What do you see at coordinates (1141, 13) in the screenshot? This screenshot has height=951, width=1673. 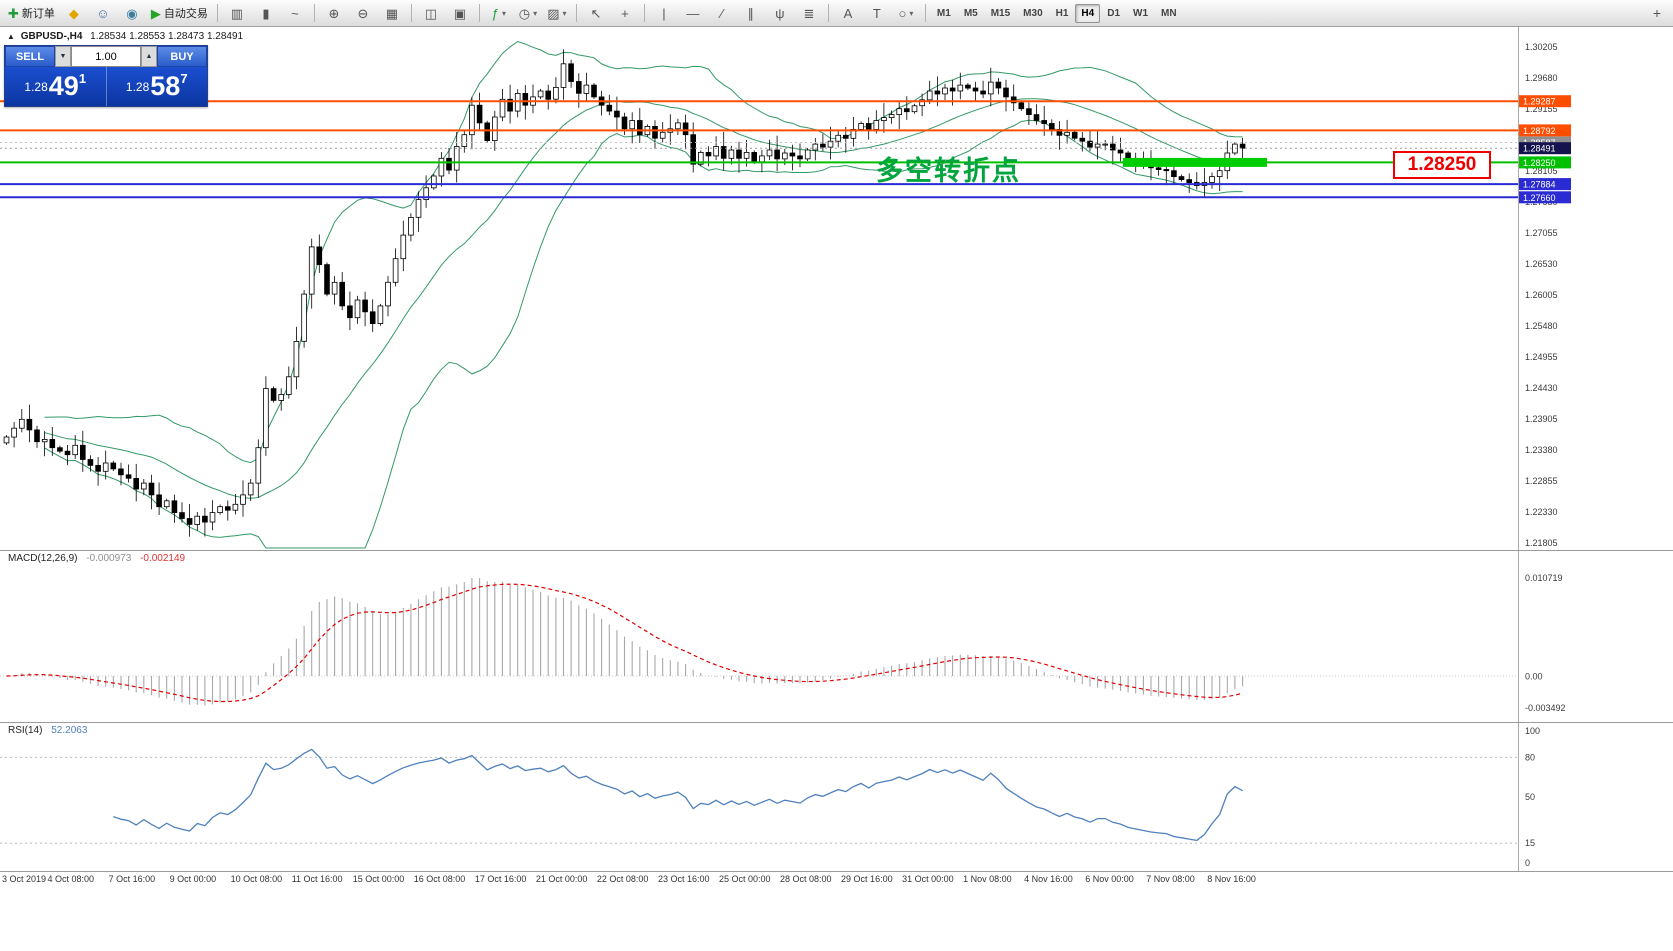 I see `timeframe-w1-button: W1` at bounding box center [1141, 13].